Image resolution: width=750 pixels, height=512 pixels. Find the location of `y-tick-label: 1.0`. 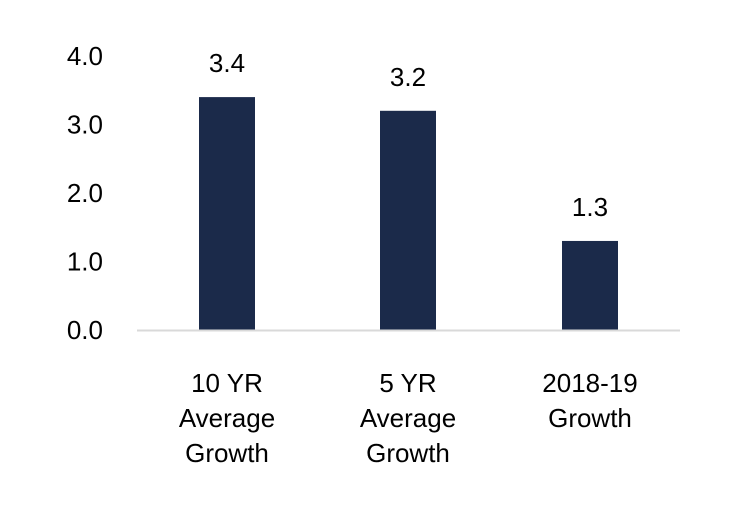

y-tick-label: 1.0 is located at coordinates (85, 262).